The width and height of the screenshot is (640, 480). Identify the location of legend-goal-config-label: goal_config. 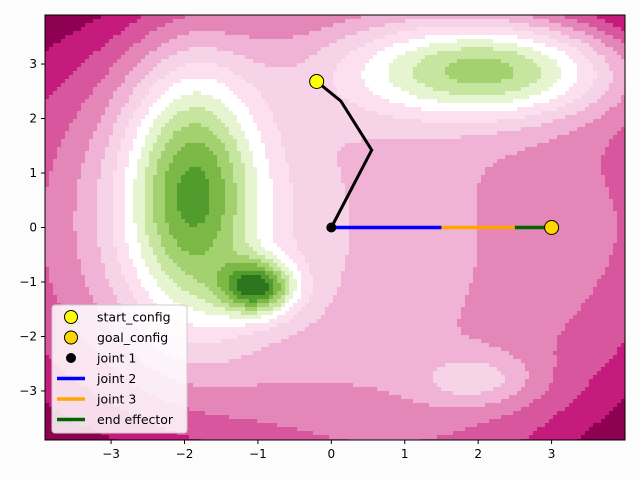
(132, 337).